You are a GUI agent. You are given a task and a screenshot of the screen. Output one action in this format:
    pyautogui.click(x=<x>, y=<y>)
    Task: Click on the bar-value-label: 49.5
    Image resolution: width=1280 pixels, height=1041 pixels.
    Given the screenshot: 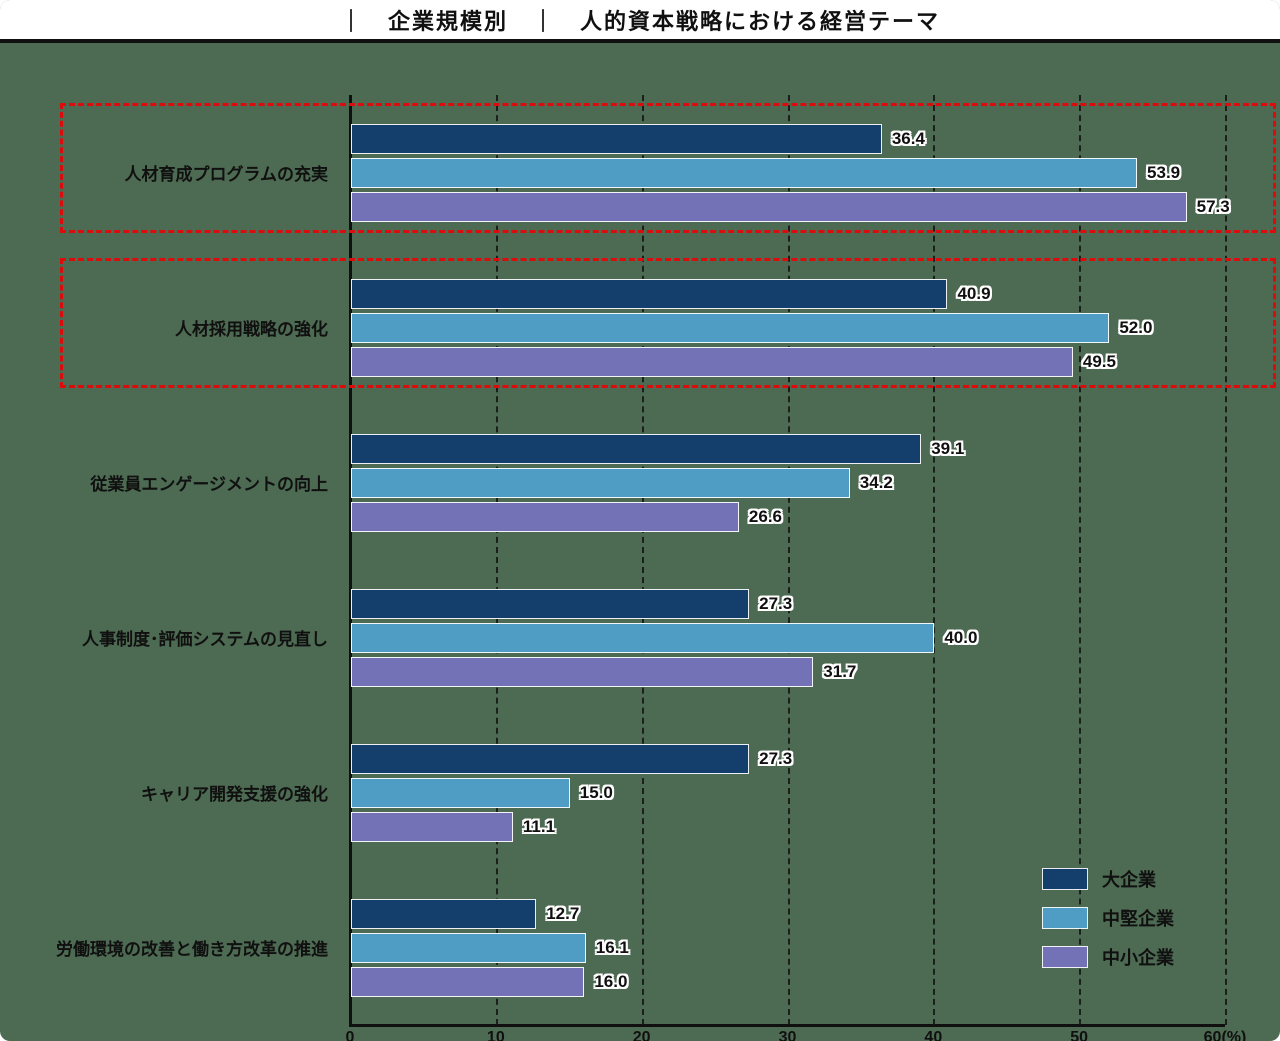 What is the action you would take?
    pyautogui.click(x=1099, y=361)
    